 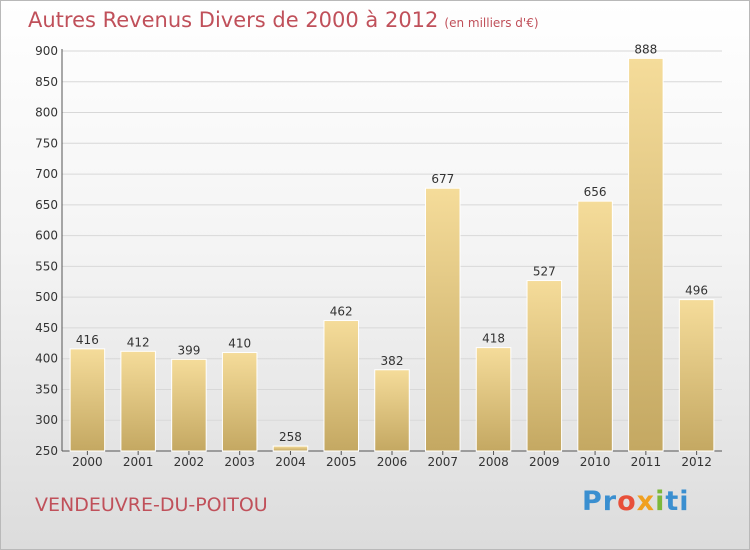 I want to click on logo-part-1: Pr, so click(x=600, y=501).